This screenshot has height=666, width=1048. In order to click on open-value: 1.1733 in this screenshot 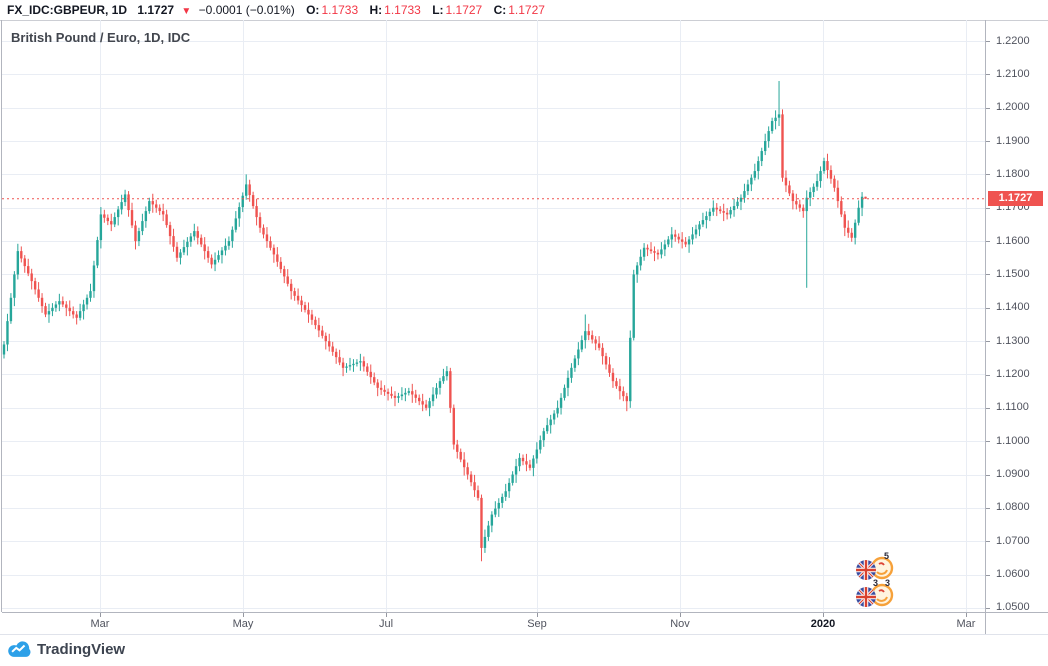, I will do `click(340, 10)`.